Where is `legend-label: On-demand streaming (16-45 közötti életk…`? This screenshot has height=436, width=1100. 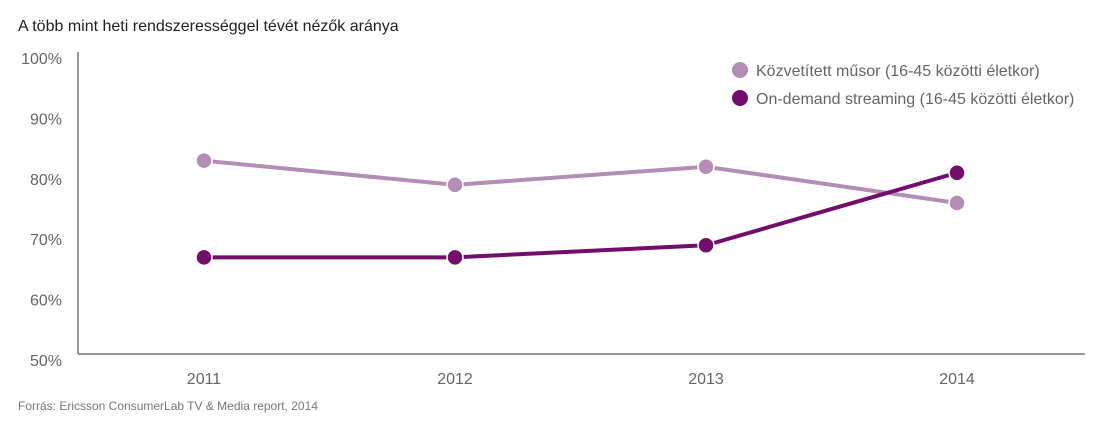 legend-label: On-demand streaming (16-45 közötti életk… is located at coordinates (915, 99).